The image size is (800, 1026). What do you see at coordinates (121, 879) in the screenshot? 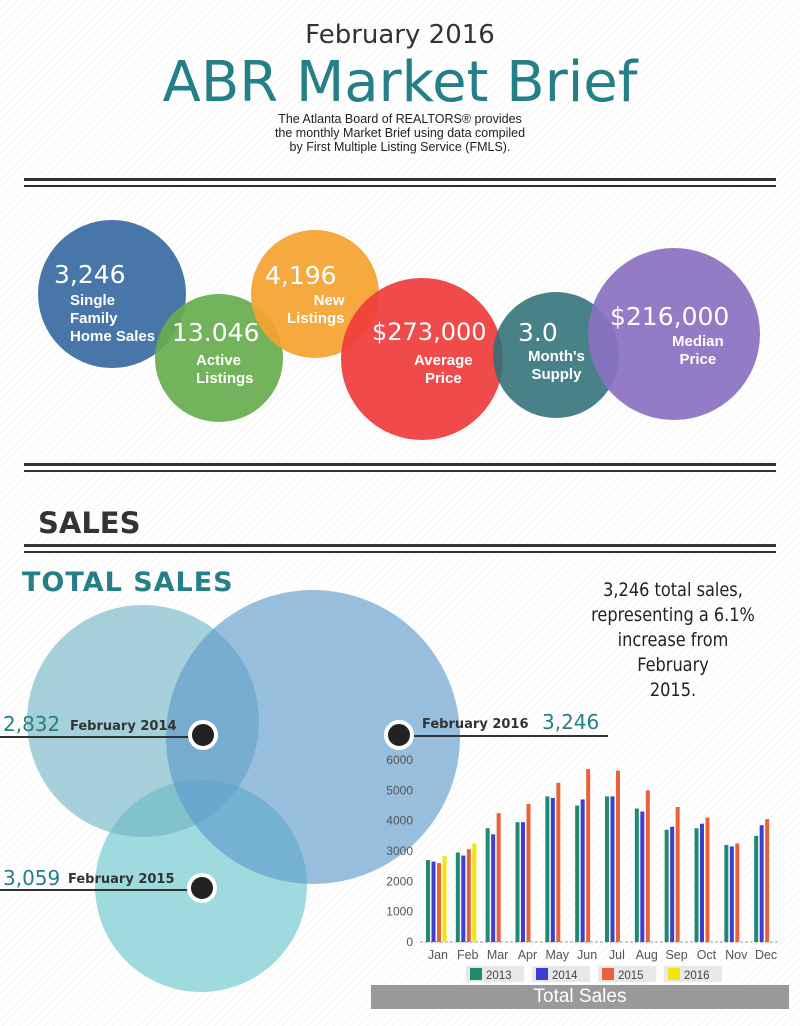
I see `feb-2015-label: February 2015` at bounding box center [121, 879].